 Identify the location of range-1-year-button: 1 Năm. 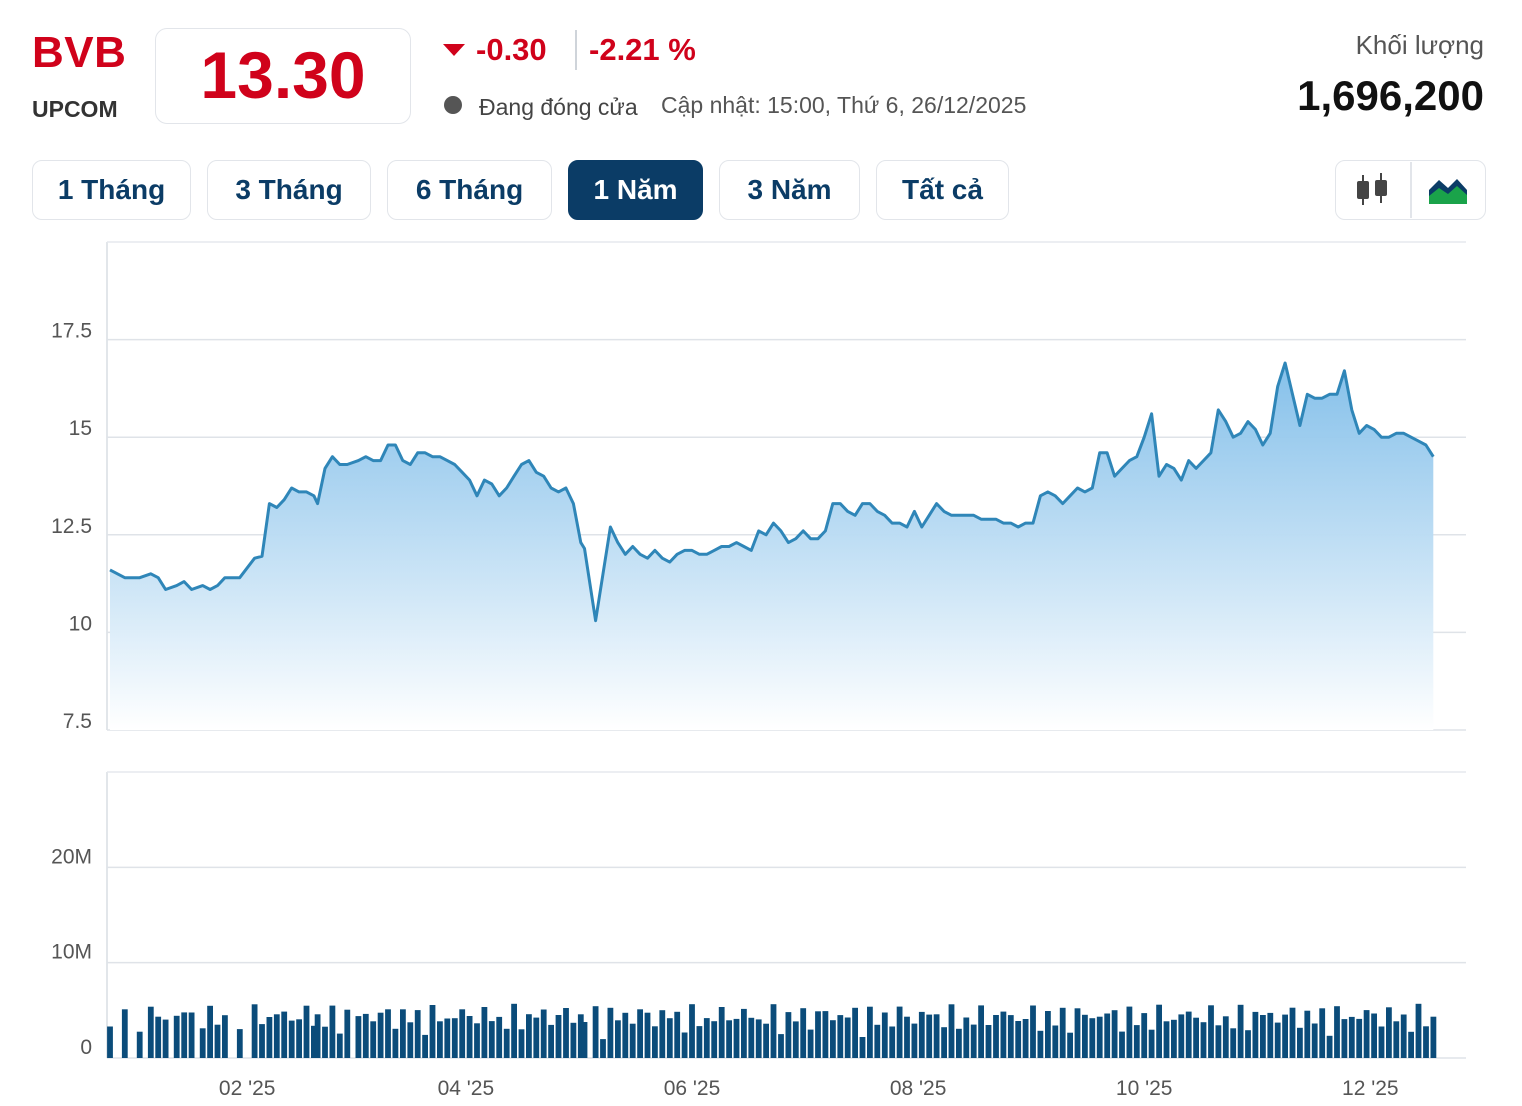
(635, 190).